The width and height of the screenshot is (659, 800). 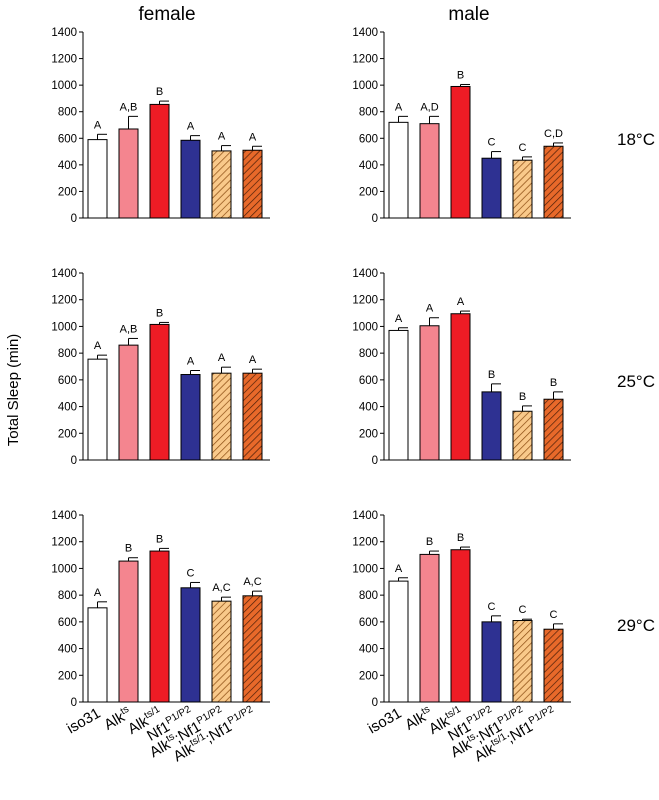 I want to click on row-label-29c: 29°C, so click(x=636, y=625).